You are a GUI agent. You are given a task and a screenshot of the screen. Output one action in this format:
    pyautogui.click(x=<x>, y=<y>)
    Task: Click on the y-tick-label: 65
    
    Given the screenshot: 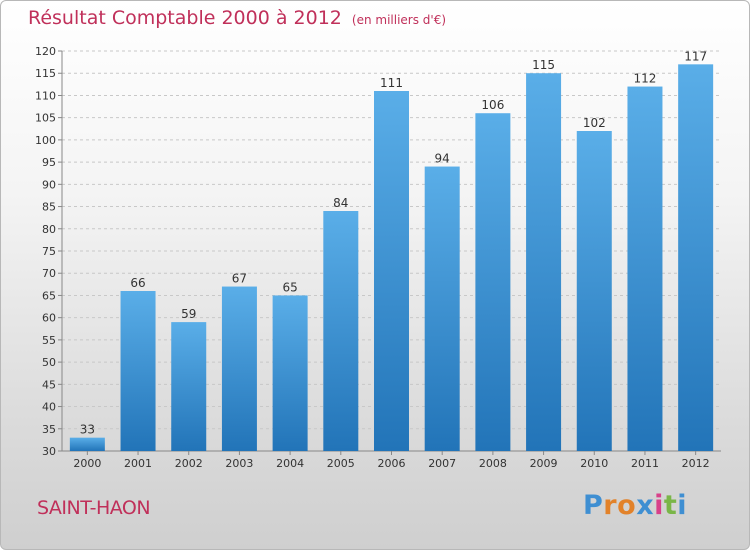 What is the action you would take?
    pyautogui.click(x=49, y=295)
    